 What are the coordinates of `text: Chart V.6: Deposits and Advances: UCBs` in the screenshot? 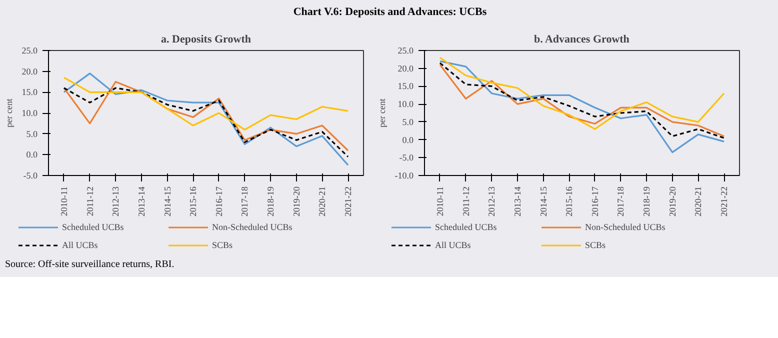 It's located at (390, 12).